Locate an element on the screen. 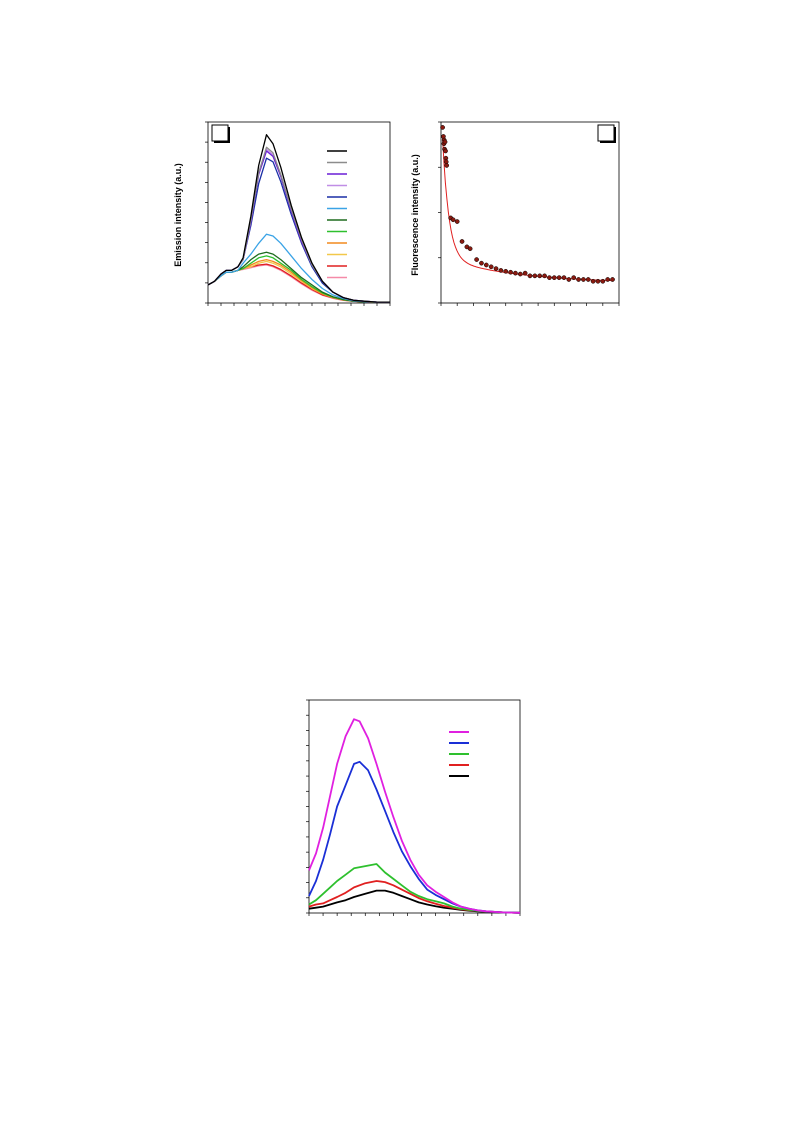  chart3-plot-frame is located at coordinates (414, 806).